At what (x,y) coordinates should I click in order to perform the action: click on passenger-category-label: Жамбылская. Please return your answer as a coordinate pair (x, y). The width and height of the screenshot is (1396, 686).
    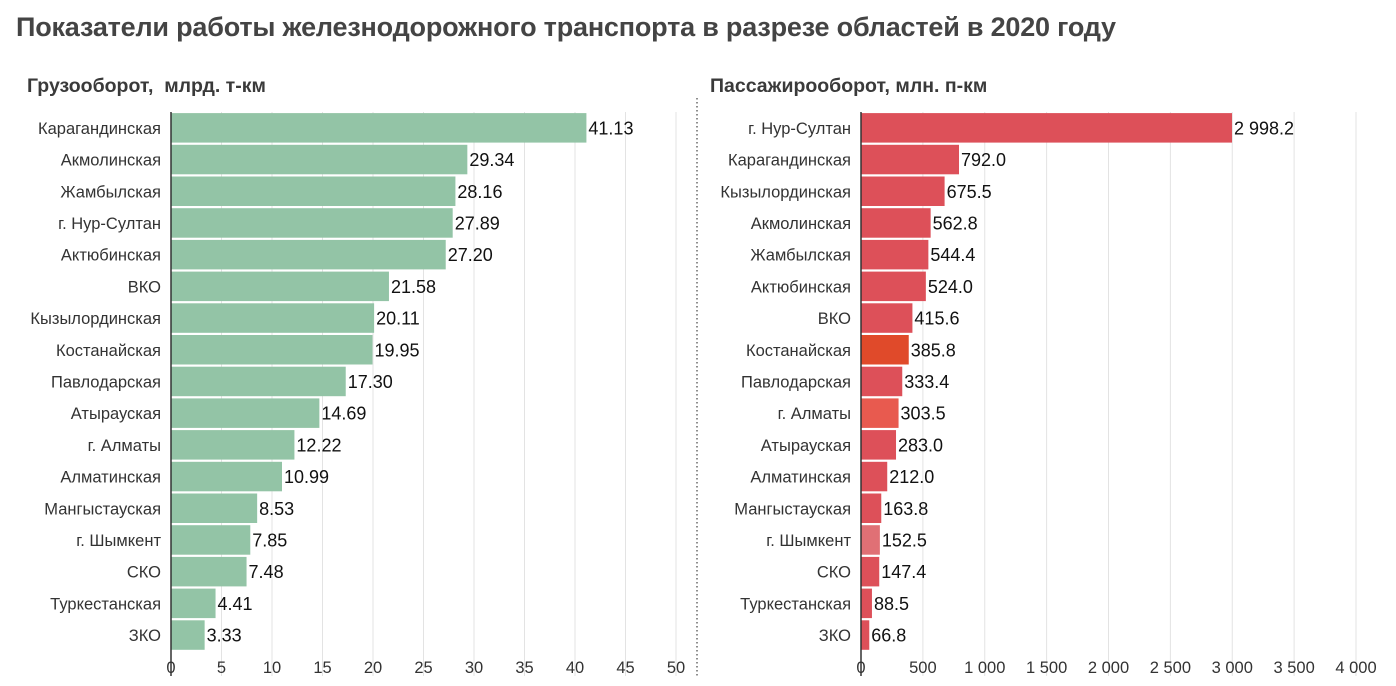
    Looking at the image, I should click on (800, 256).